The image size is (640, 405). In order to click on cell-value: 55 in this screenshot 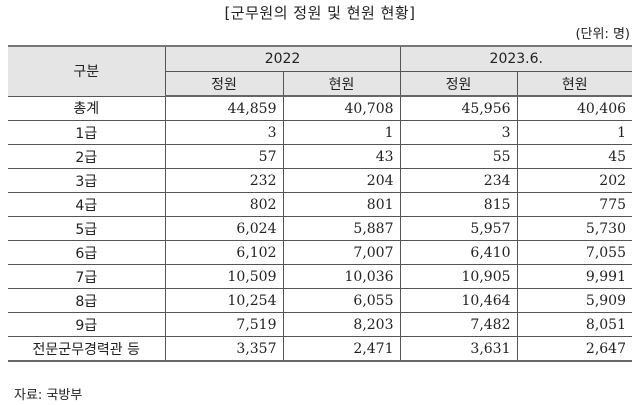, I will do `click(458, 156)`.